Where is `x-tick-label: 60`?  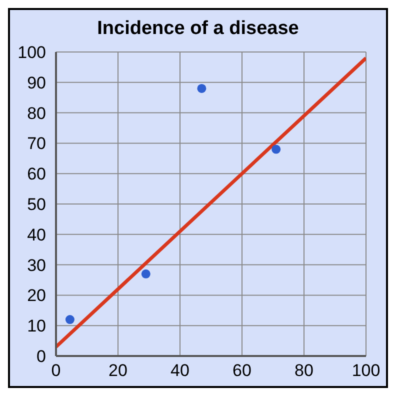
x-tick-label: 60 is located at coordinates (242, 370).